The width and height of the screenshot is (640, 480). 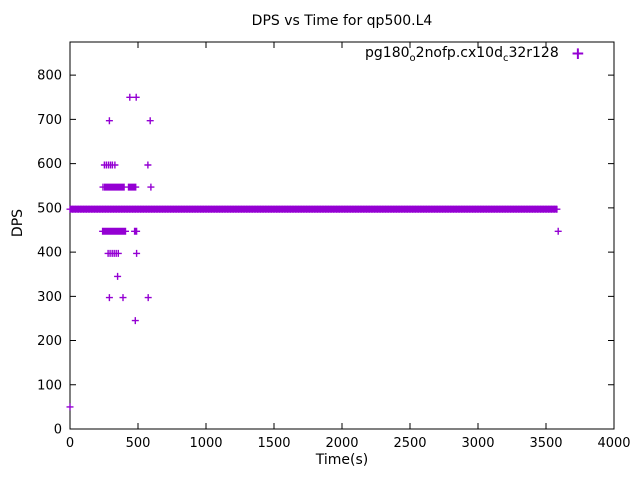 I want to click on y-tick-label: 300, so click(x=49, y=297).